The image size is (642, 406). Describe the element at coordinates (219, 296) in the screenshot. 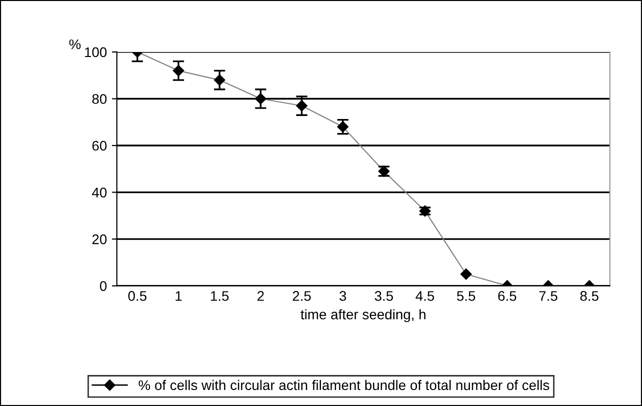

I see `x-tick-label: 1.5` at that location.